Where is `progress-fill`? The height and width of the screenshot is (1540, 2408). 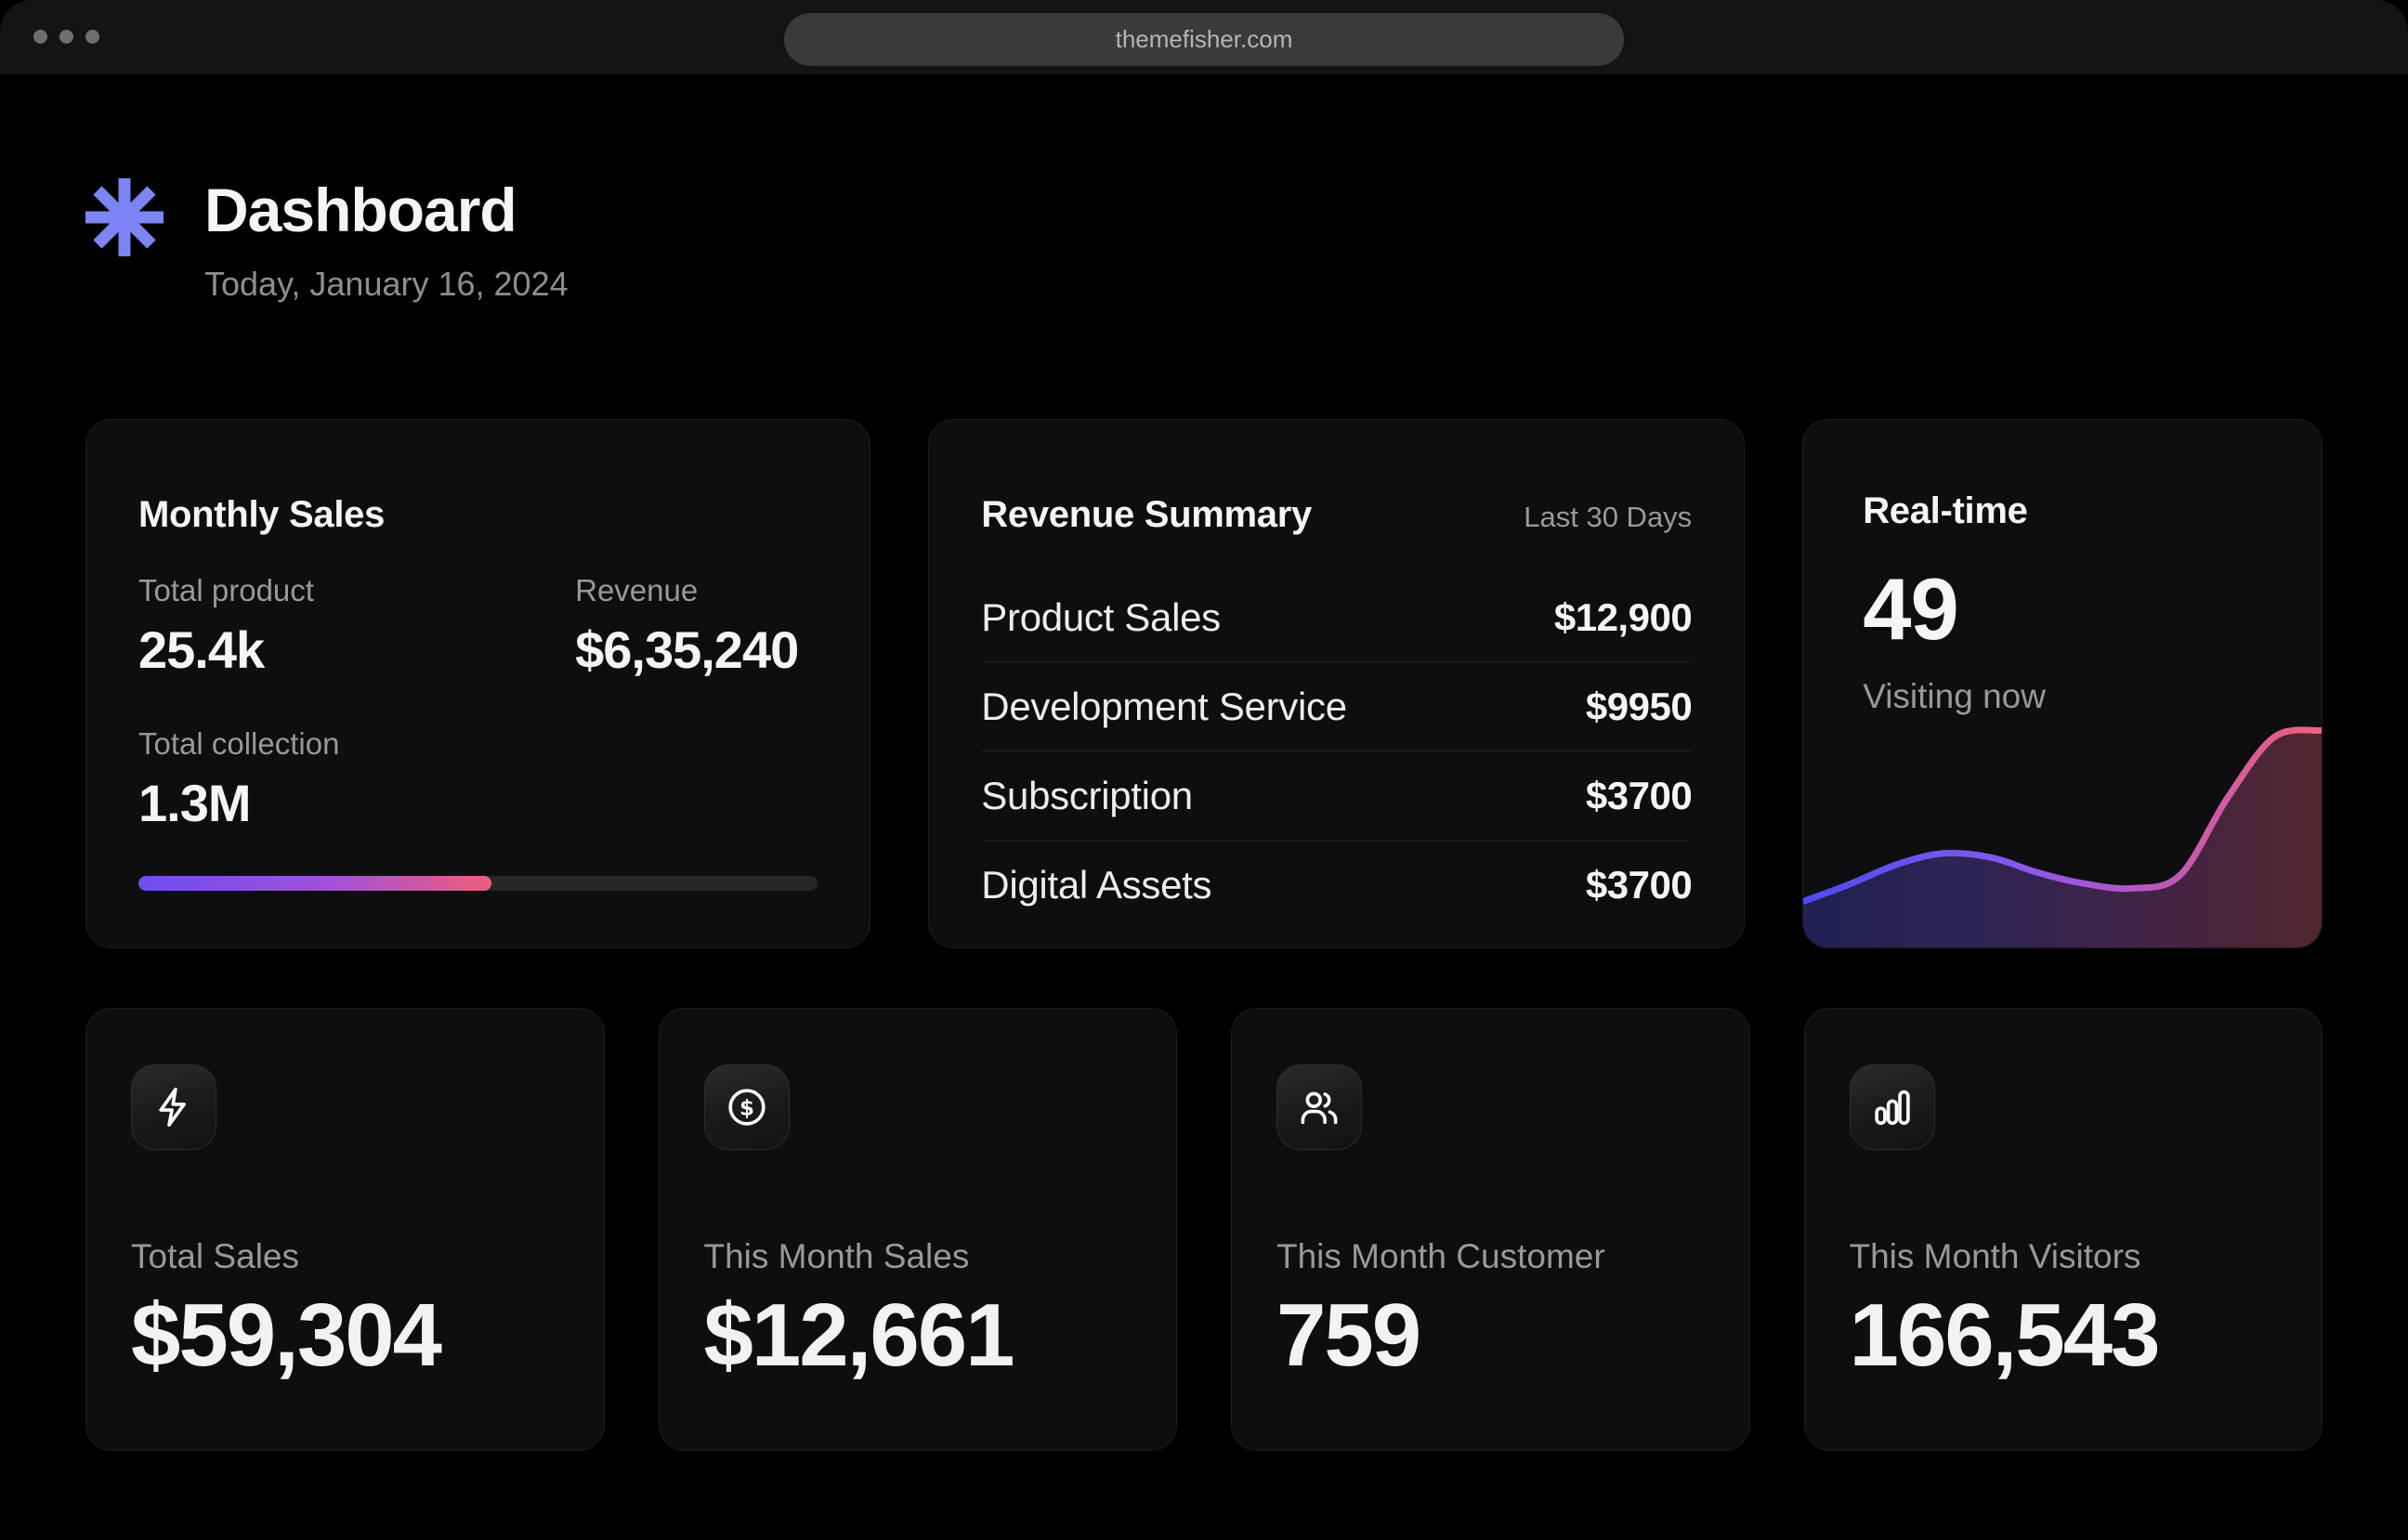
progress-fill is located at coordinates (315, 884).